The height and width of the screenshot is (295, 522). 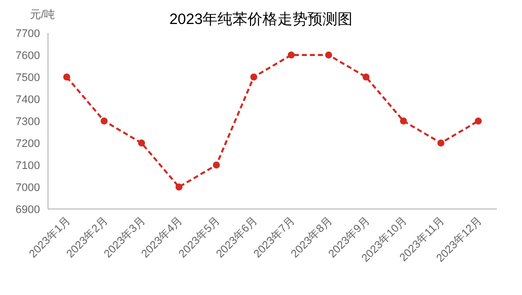 I want to click on y-tick-label: 7400, so click(x=28, y=100).